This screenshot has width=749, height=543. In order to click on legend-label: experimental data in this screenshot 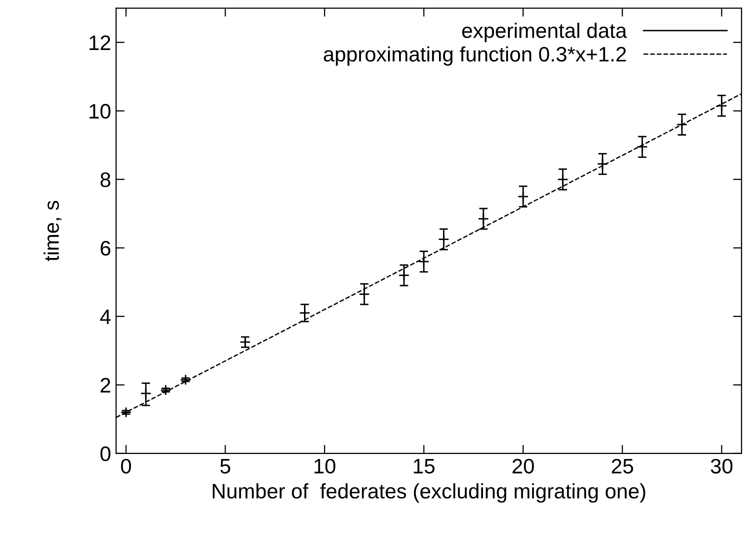, I will do `click(544, 32)`.